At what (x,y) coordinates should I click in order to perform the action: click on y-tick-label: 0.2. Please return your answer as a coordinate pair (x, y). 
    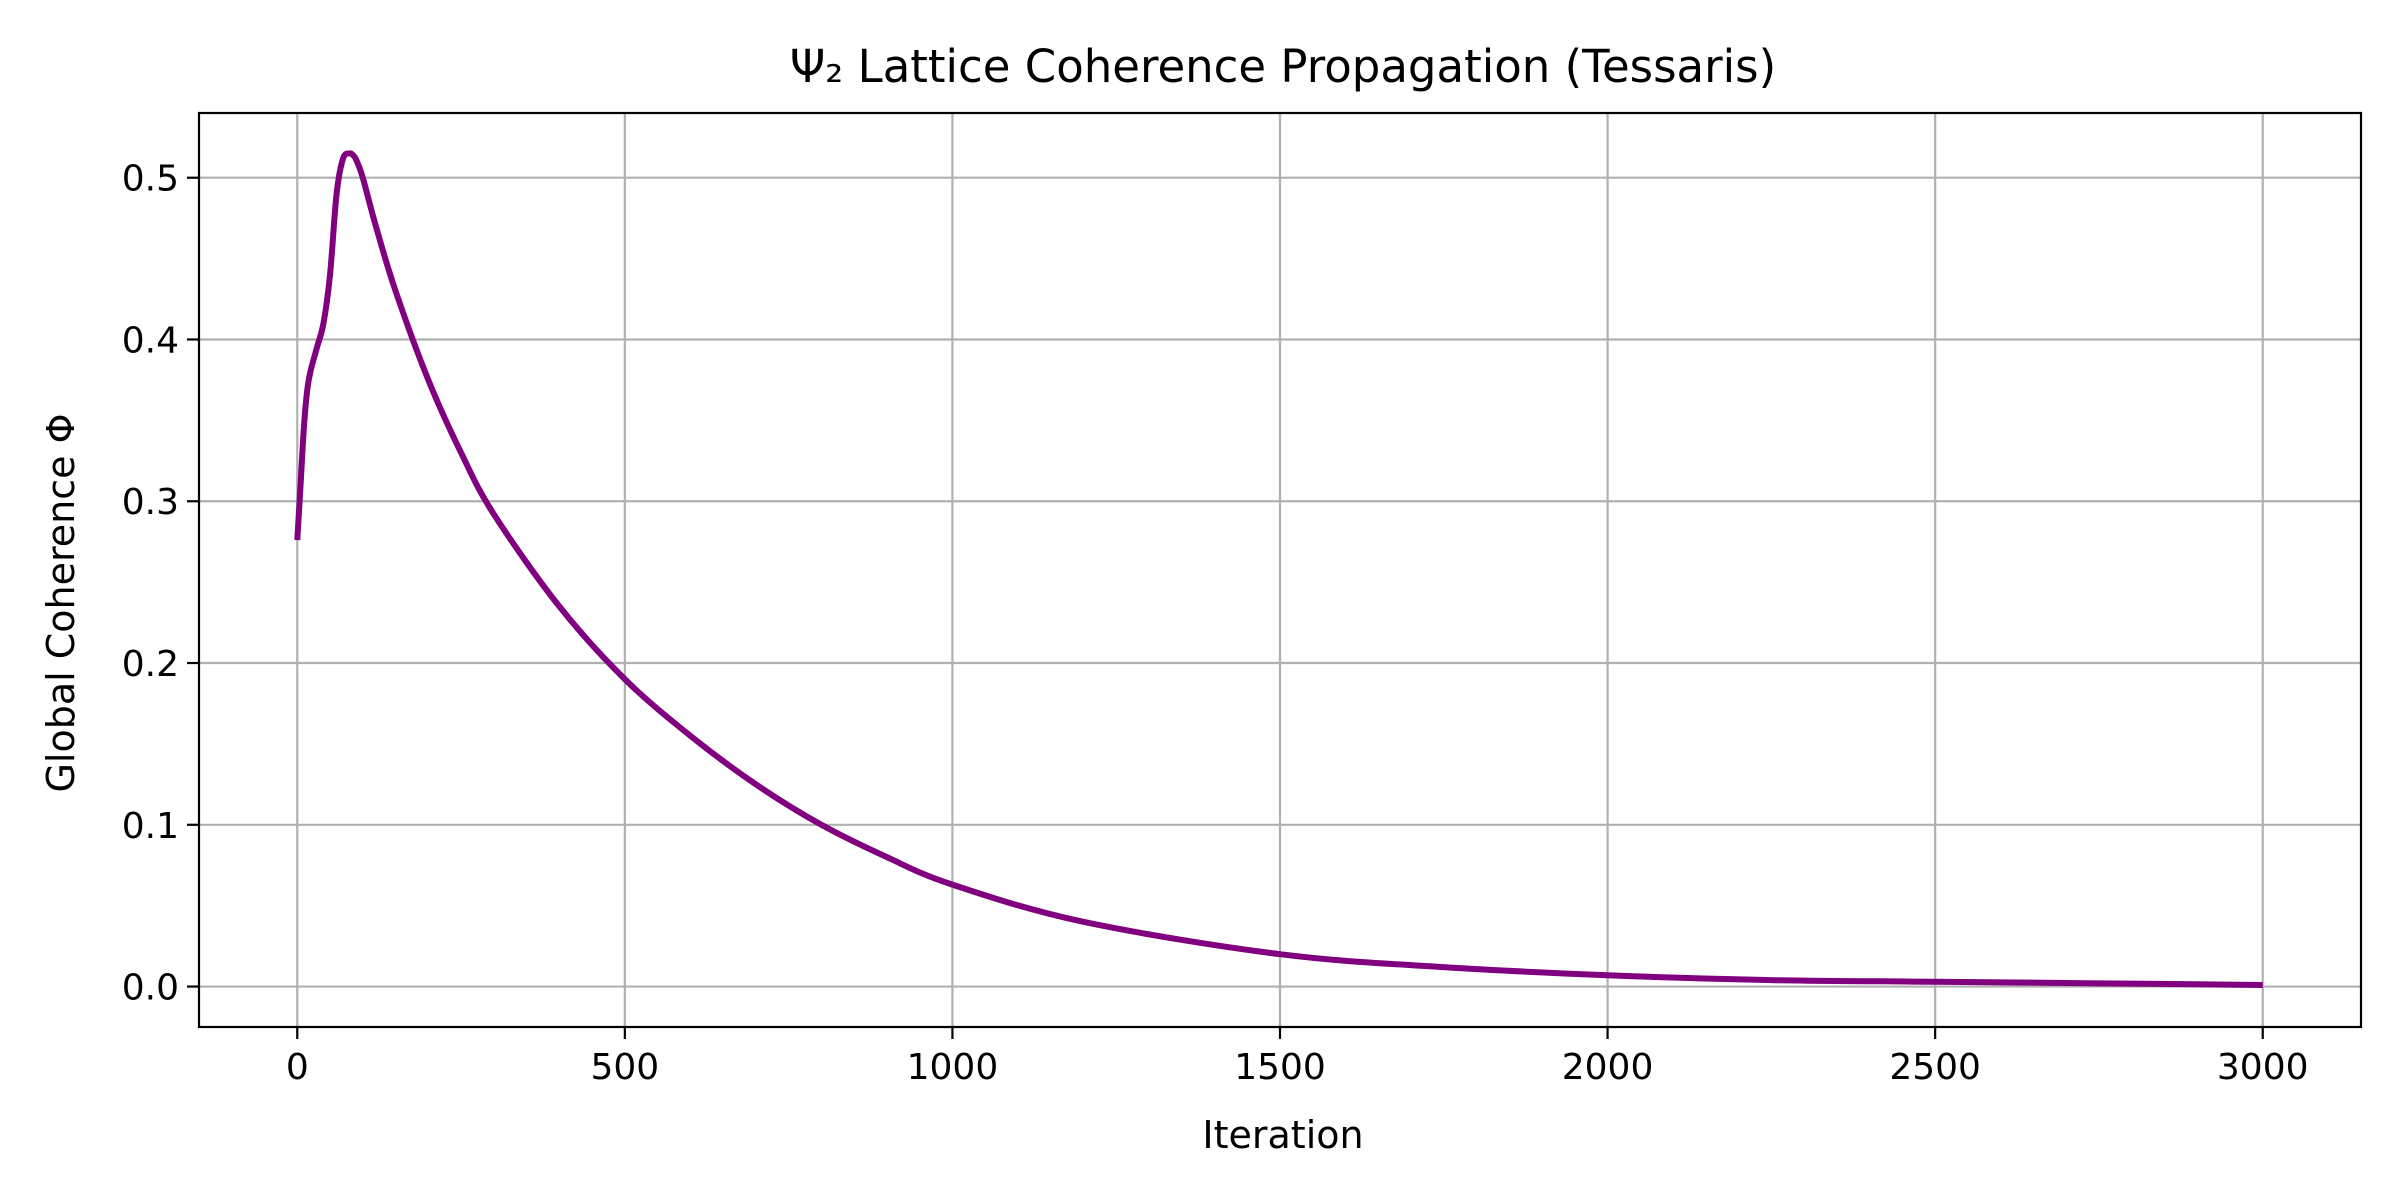
    Looking at the image, I should click on (150, 664).